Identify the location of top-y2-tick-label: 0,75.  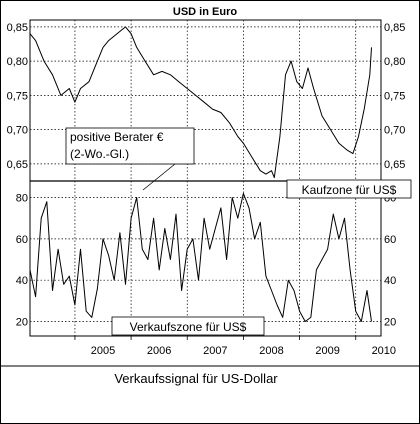
(394, 96).